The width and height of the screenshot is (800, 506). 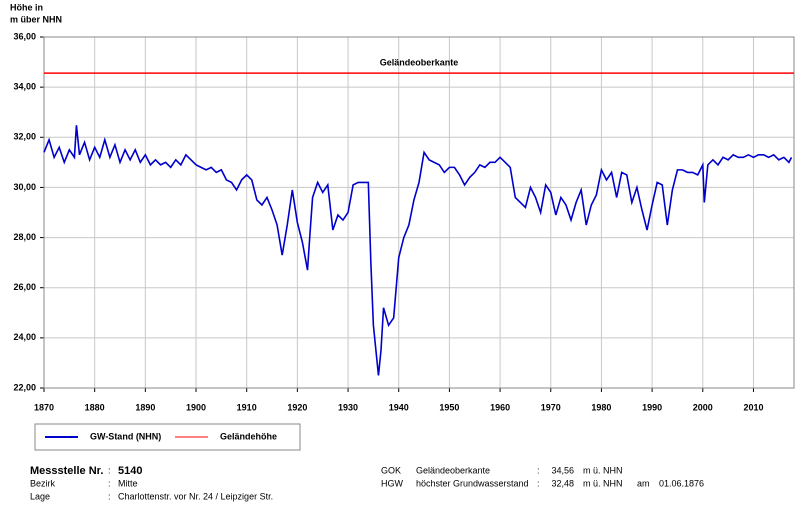 I want to click on y-tick-label: 34,00, so click(x=24, y=87).